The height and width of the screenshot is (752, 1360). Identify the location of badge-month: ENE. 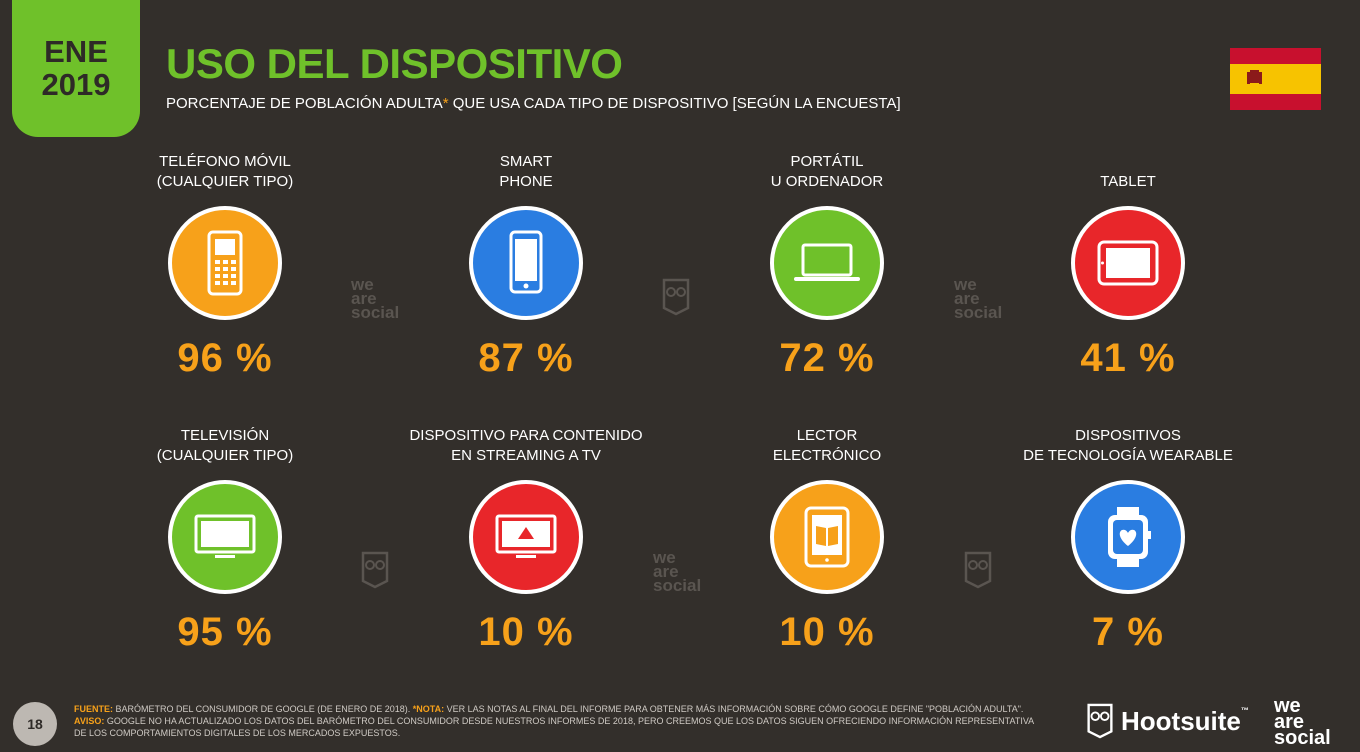
(76, 51).